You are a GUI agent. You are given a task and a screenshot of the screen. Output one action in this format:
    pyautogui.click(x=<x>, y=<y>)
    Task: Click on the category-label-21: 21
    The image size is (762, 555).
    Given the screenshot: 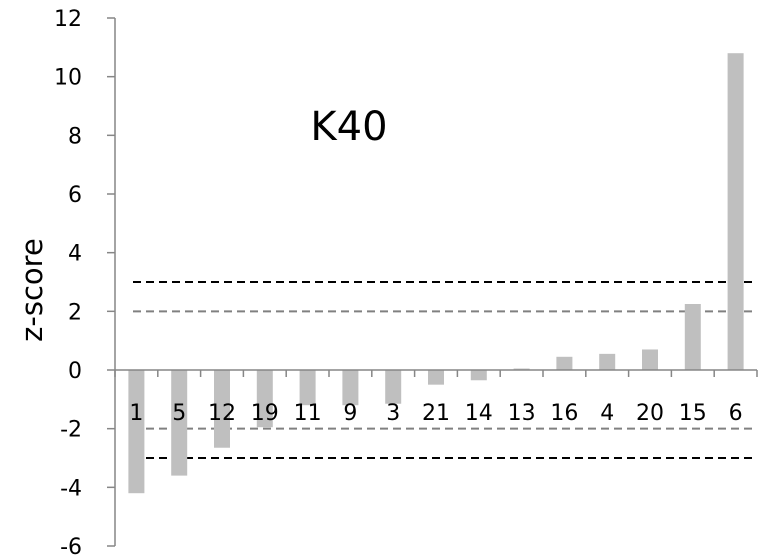 What is the action you would take?
    pyautogui.click(x=436, y=413)
    